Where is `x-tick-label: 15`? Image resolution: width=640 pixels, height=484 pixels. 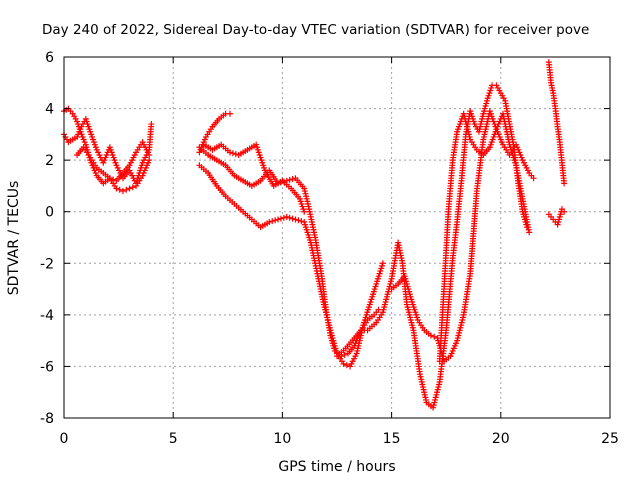
x-tick-label: 15 is located at coordinates (392, 439).